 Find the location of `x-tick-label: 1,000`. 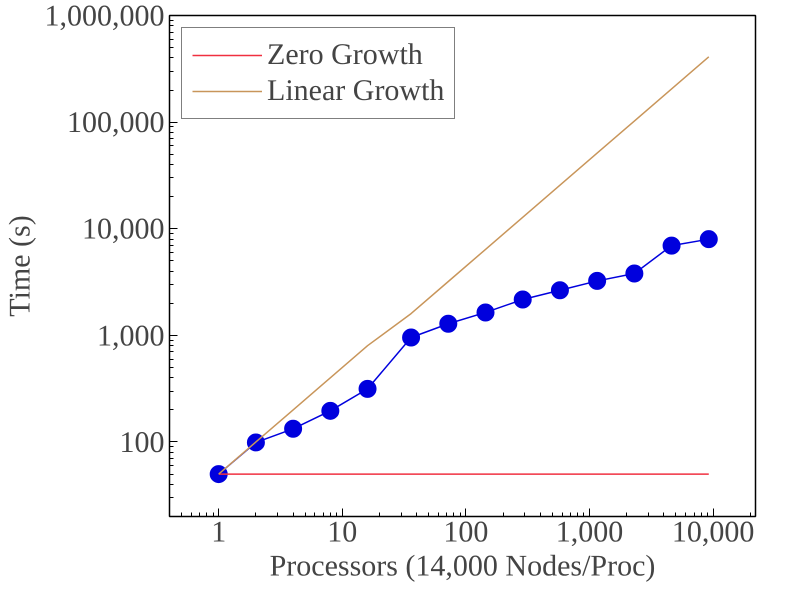

x-tick-label: 1,000 is located at coordinates (590, 532).